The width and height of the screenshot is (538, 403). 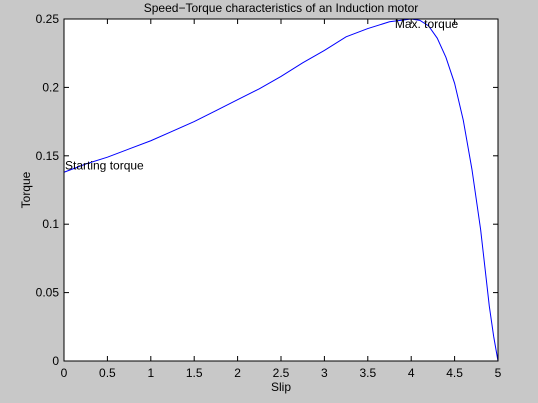 I want to click on x-tick-label: 3.5, so click(x=367, y=373).